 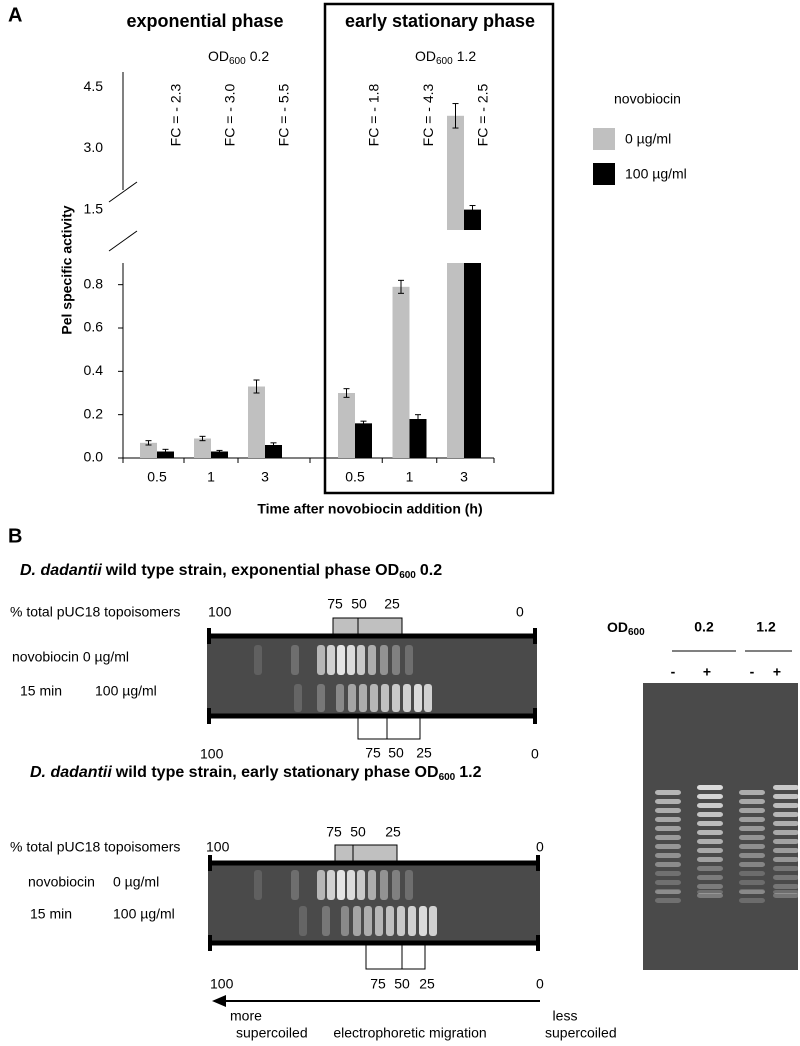 I want to click on group-title: exponential phase, so click(x=204, y=21).